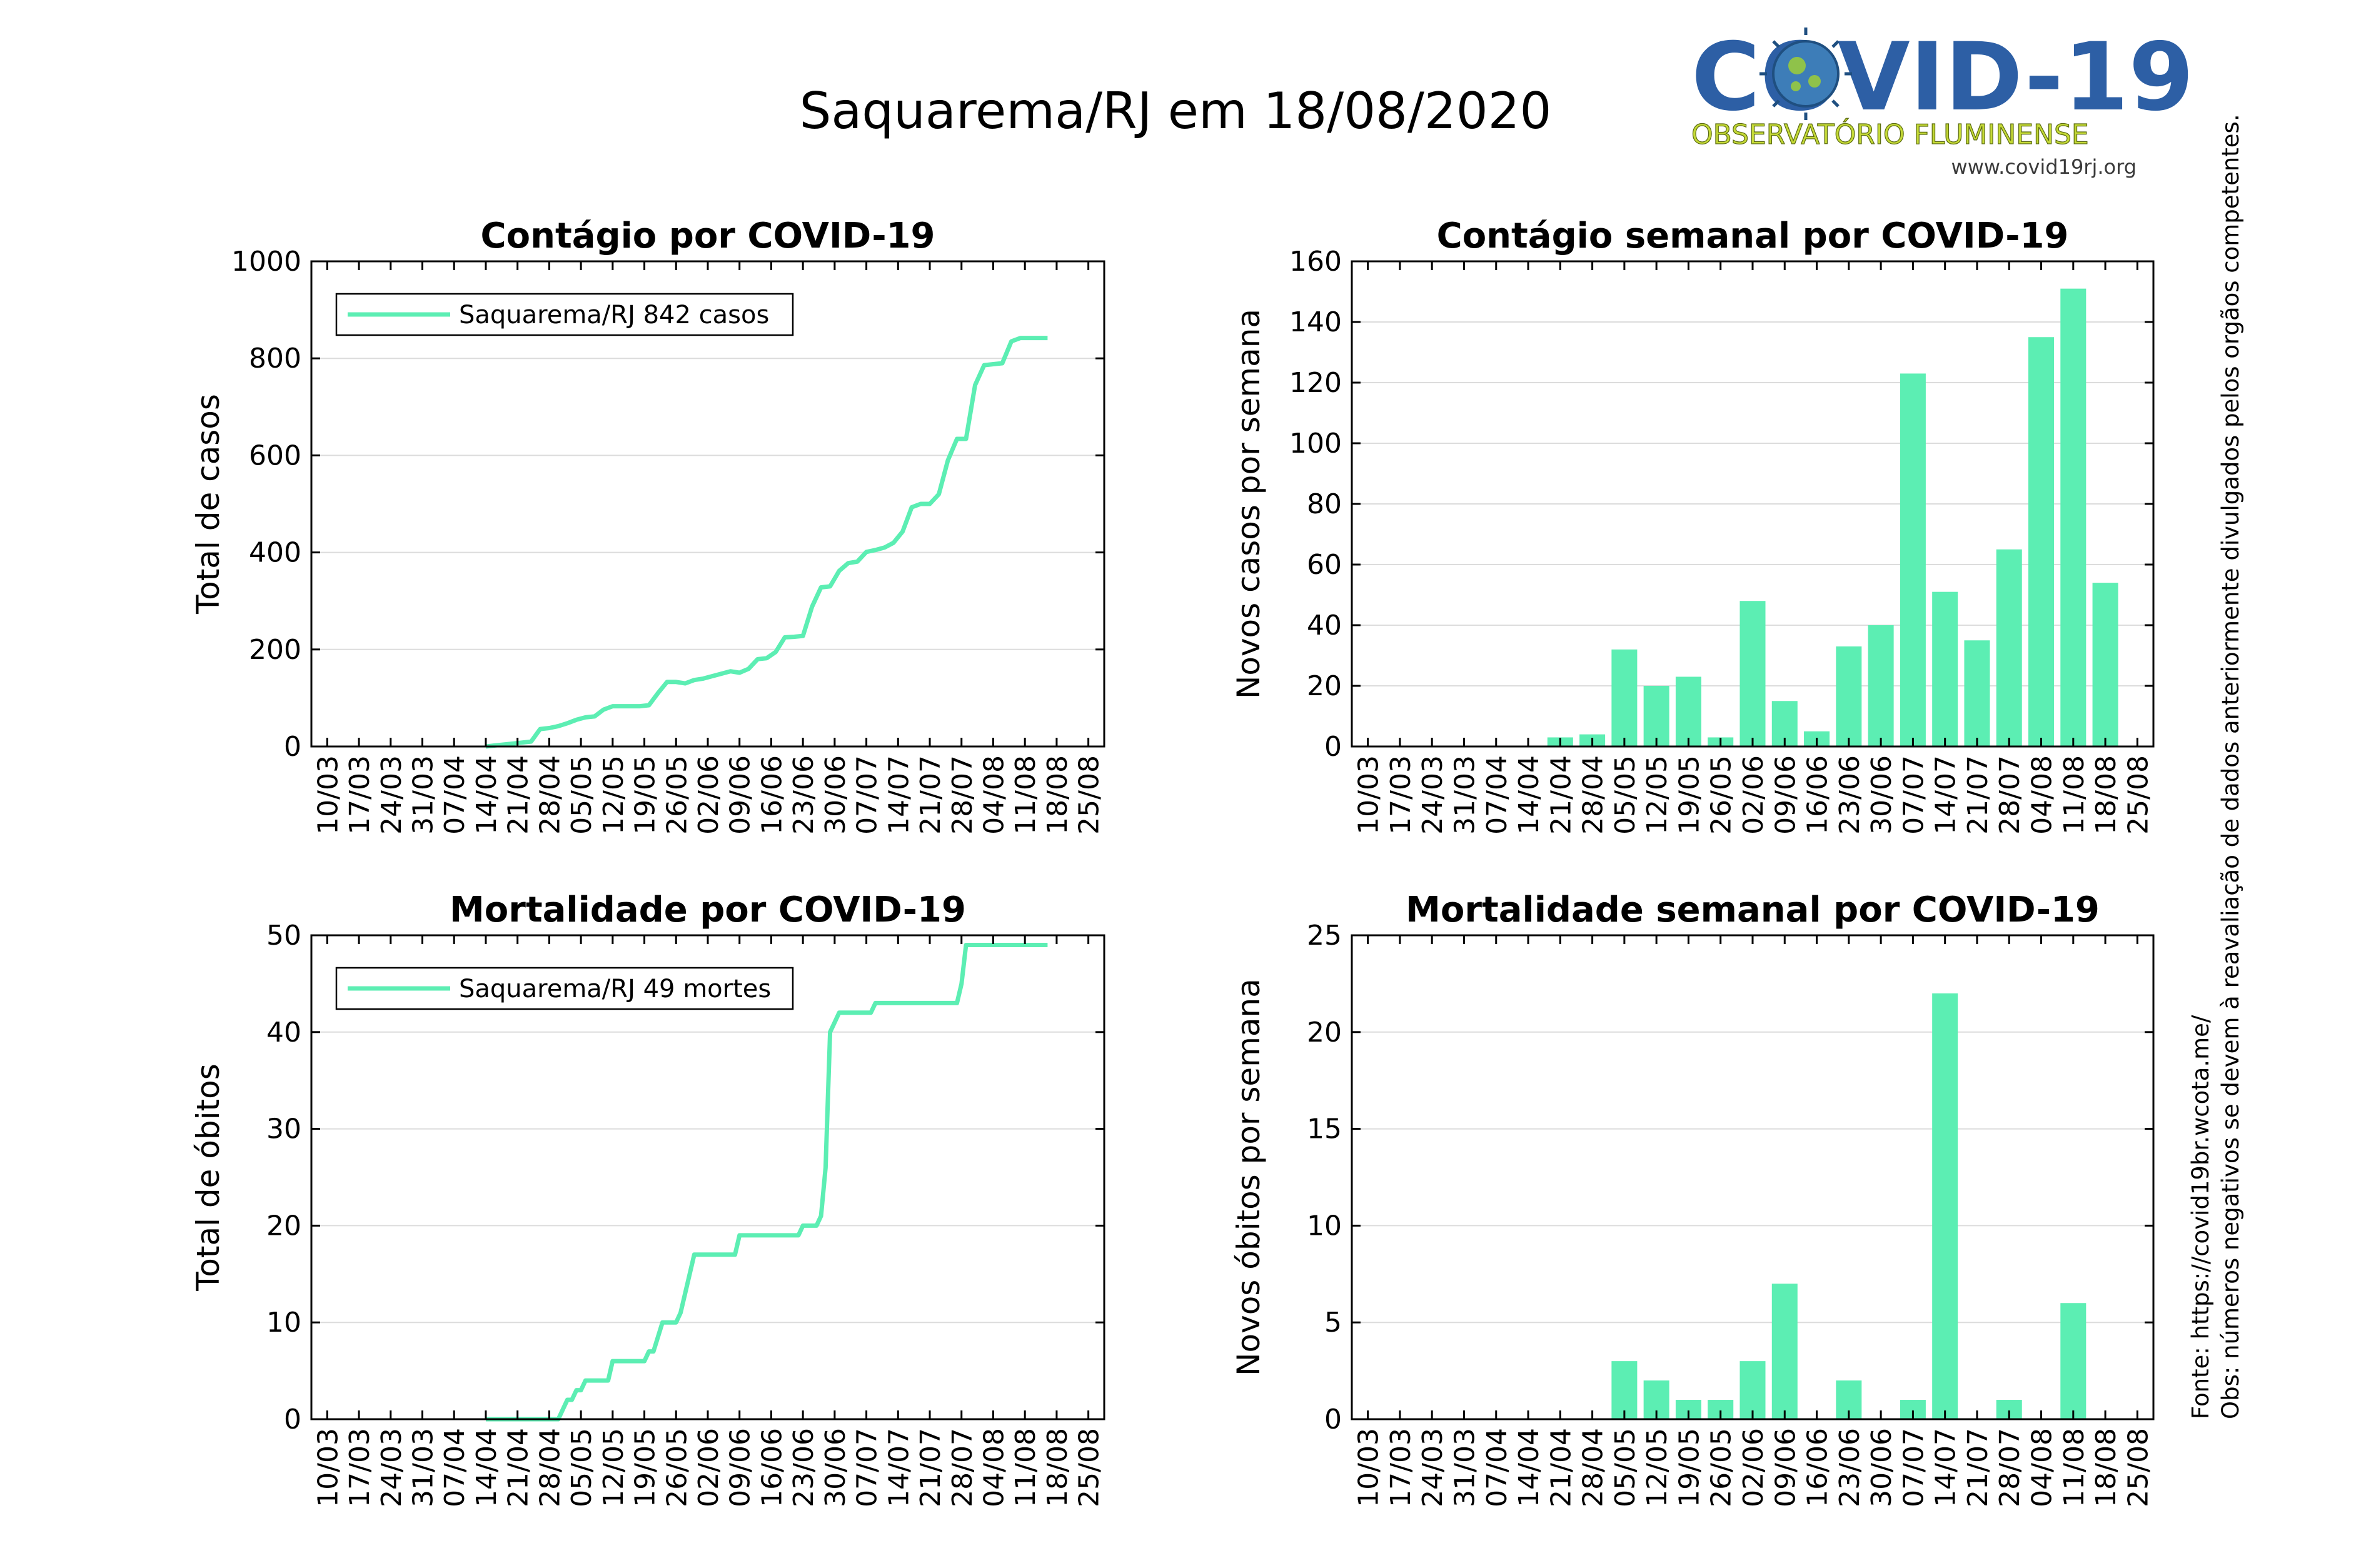 The image size is (2371, 1568). What do you see at coordinates (2044, 167) in the screenshot?
I see `logo-url: www.covid19rj.org` at bounding box center [2044, 167].